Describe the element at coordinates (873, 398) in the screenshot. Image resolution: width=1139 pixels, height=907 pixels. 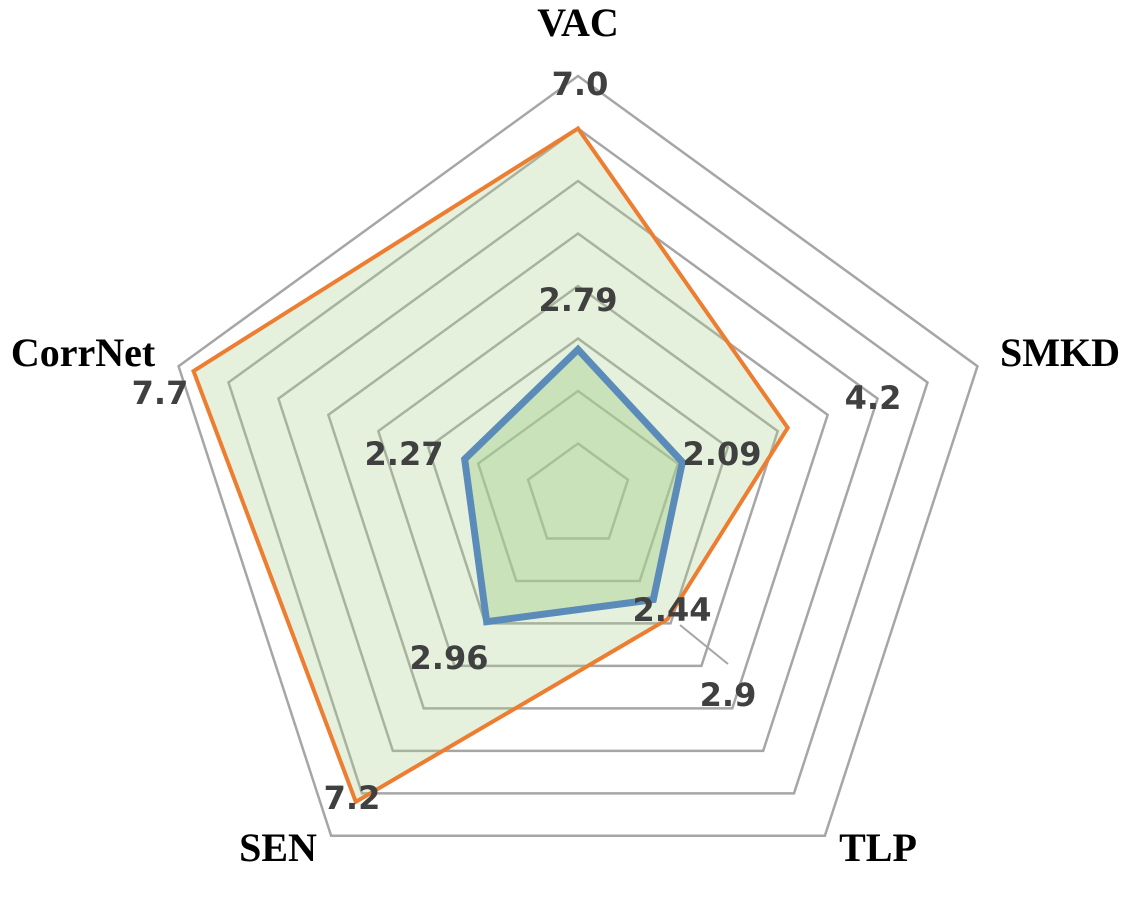
I see `data-label: 4.2` at that location.